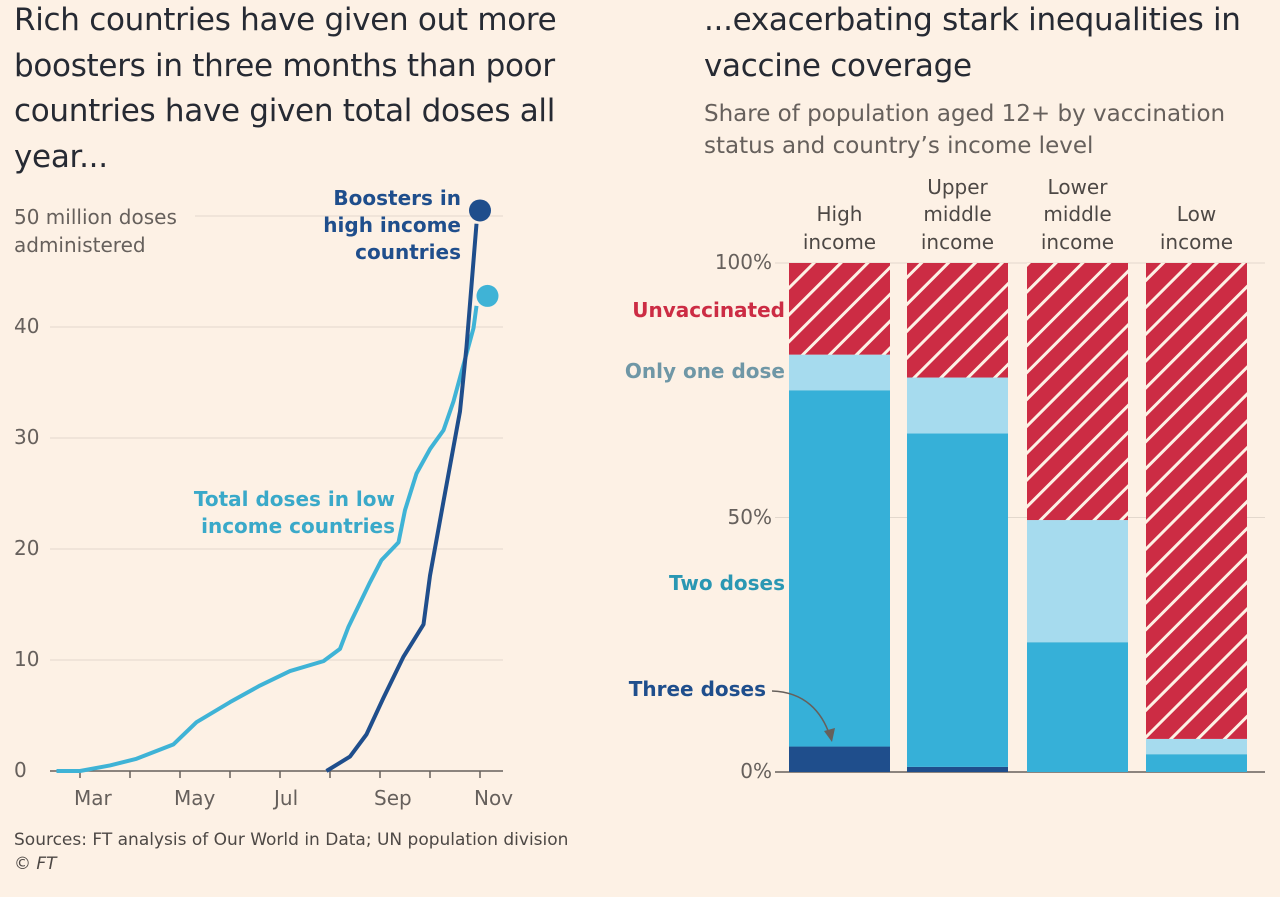 This screenshot has width=1280, height=897. Describe the element at coordinates (294, 513) in the screenshot. I see `low-income-series-label: Total doses in low income countries` at that location.